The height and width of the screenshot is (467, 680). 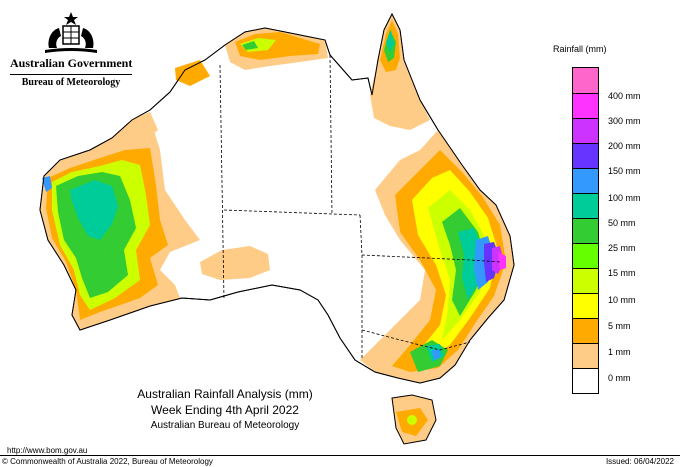 What do you see at coordinates (225, 425) in the screenshot?
I see `map-organisation: Australian Bureau of Meteorology` at bounding box center [225, 425].